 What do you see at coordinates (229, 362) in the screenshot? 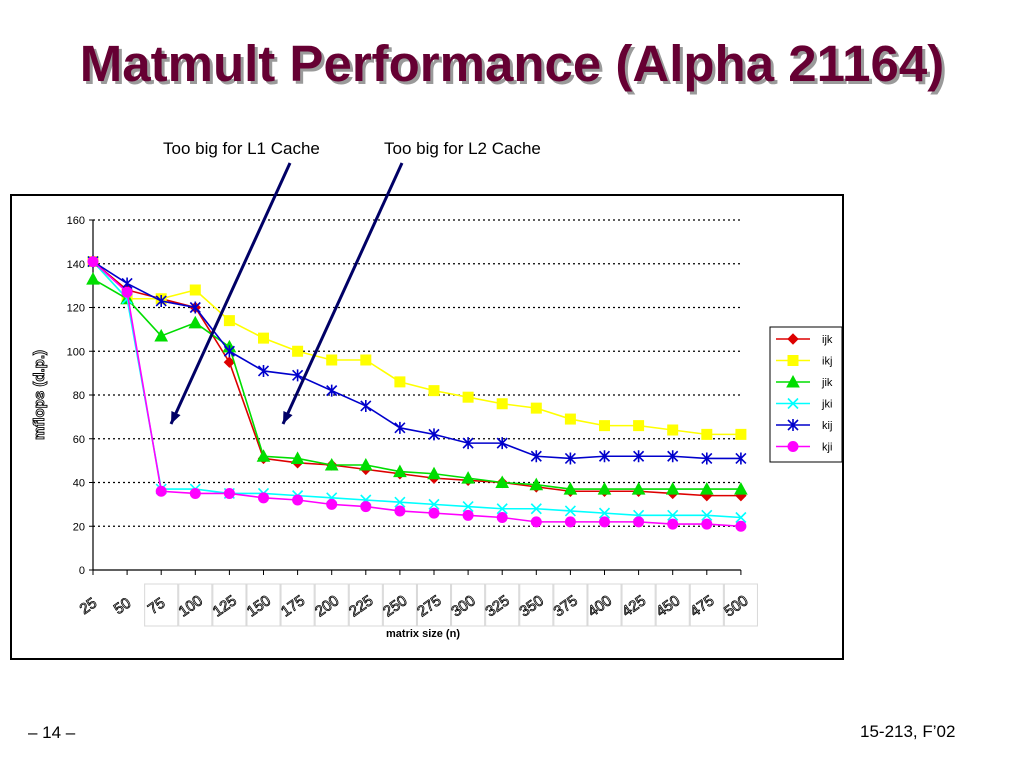
I see `data-point-ijk` at bounding box center [229, 362].